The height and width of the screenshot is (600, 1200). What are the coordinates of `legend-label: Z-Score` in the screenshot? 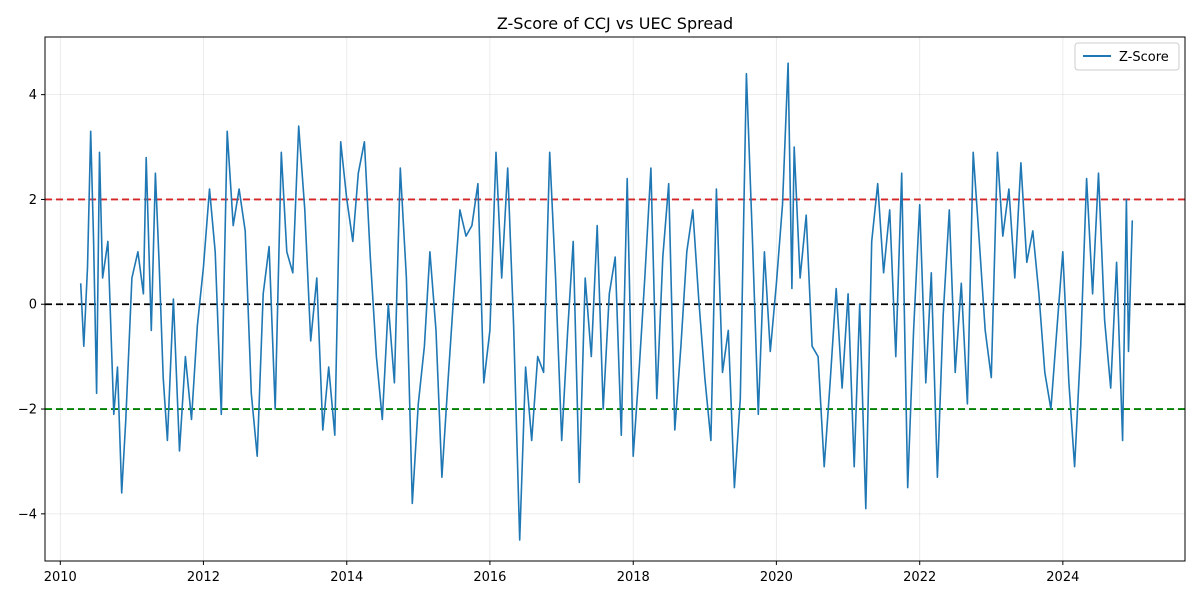 It's located at (1144, 57).